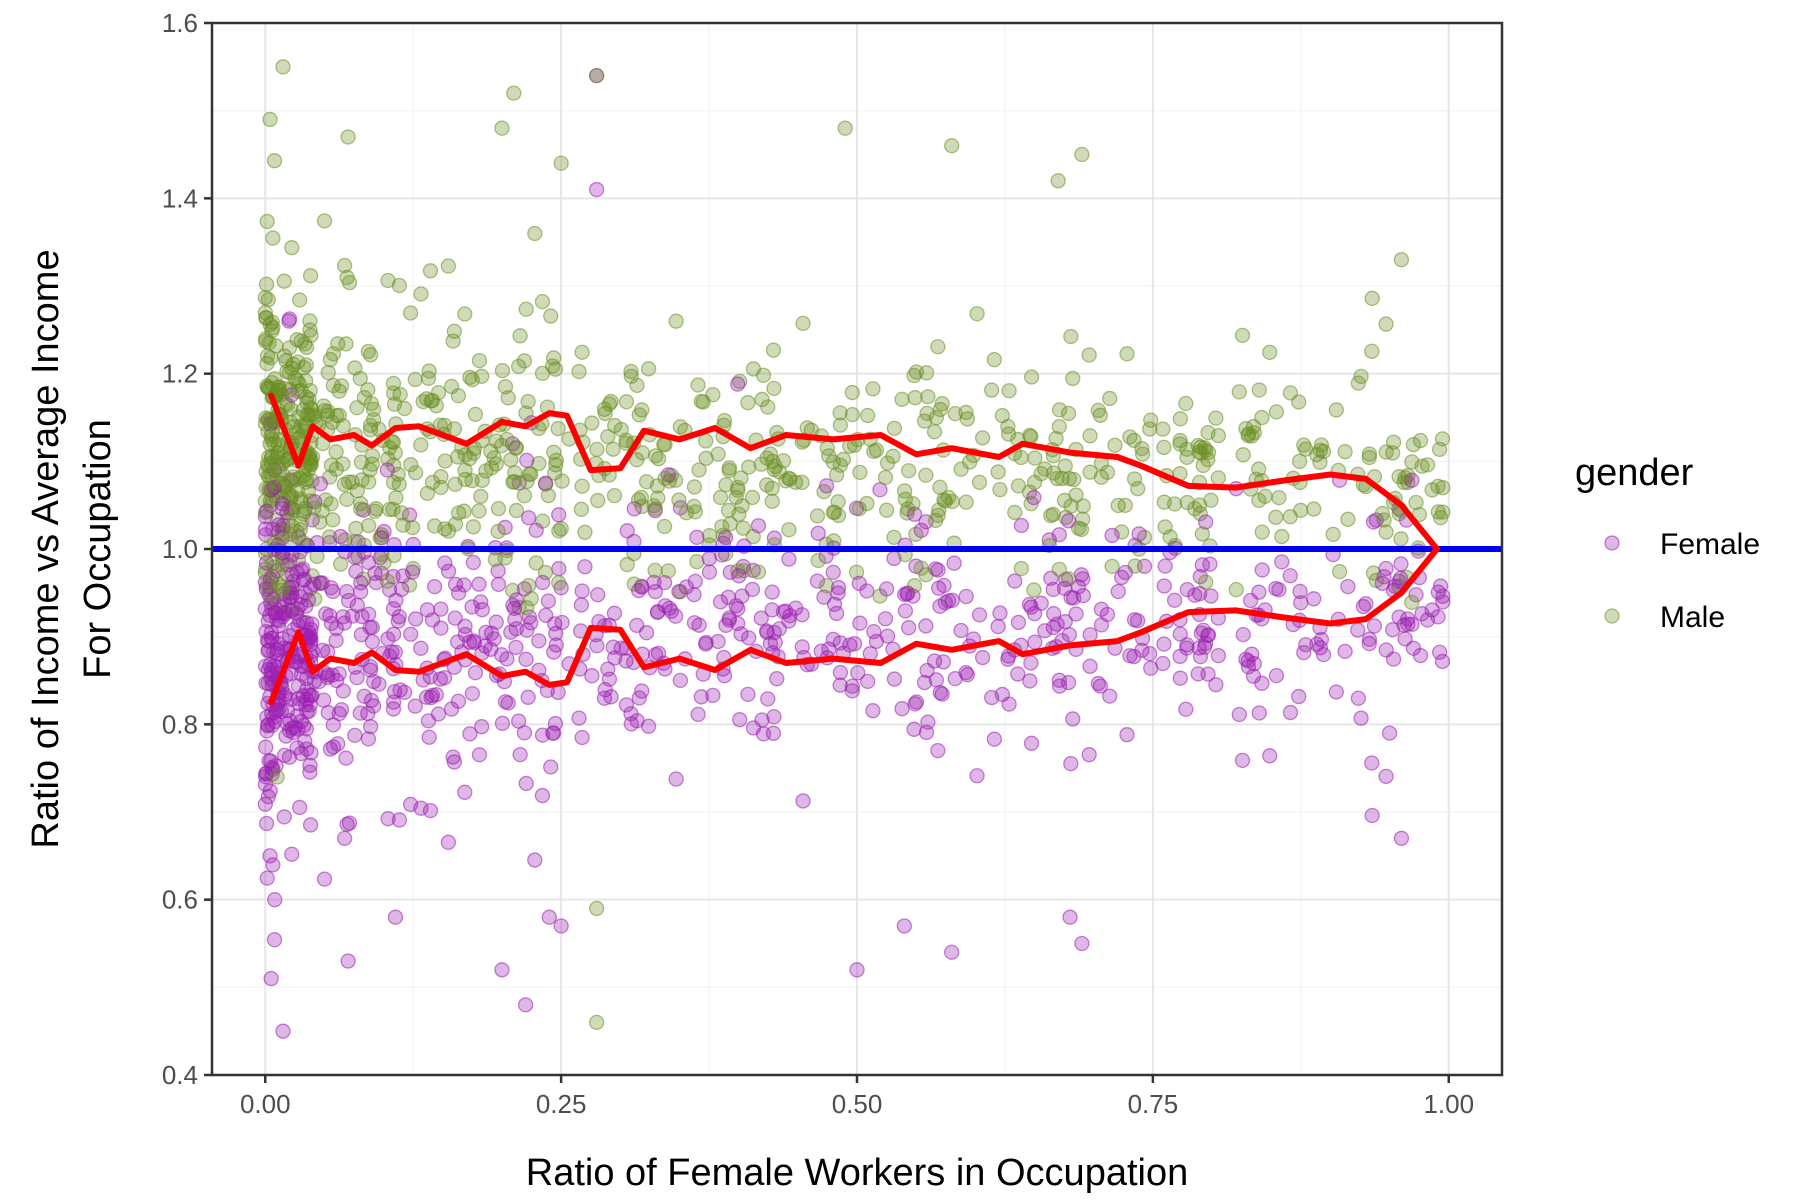 The height and width of the screenshot is (1200, 1800). Describe the element at coordinates (46, 548) in the screenshot. I see `y-axis-title-line1: Ratio of Income vs Average Income` at that location.